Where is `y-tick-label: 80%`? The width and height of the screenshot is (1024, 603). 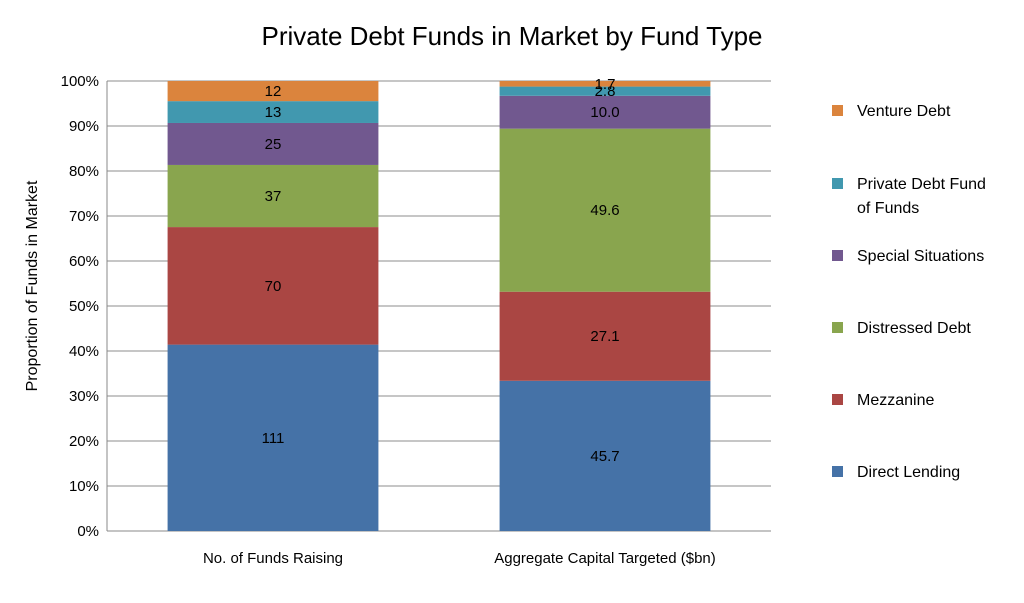 y-tick-label: 80% is located at coordinates (84, 171).